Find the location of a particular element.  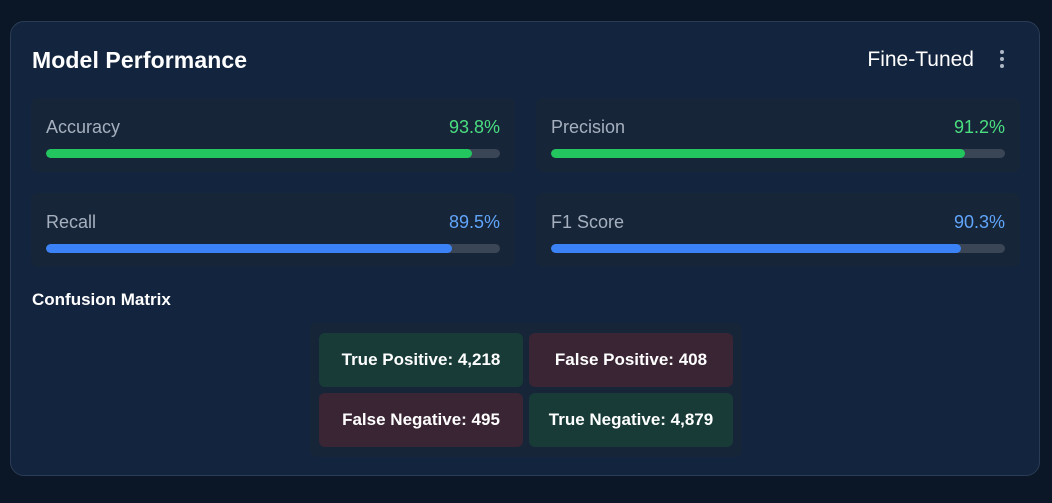

card-title: Model Performance is located at coordinates (140, 60).